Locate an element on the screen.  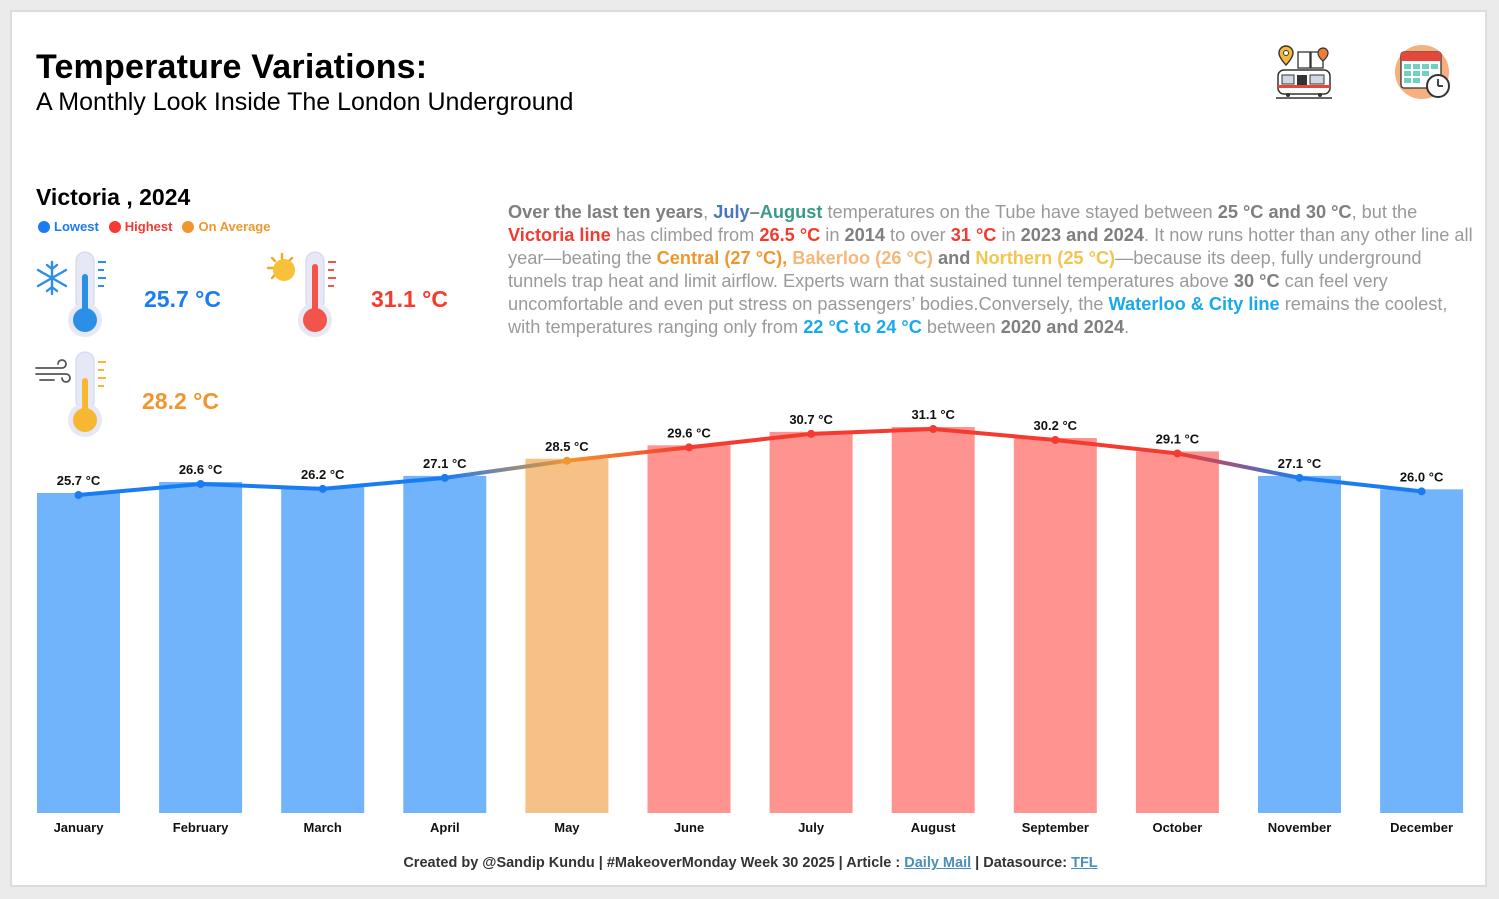
x-tick-label: December is located at coordinates (1421, 827).